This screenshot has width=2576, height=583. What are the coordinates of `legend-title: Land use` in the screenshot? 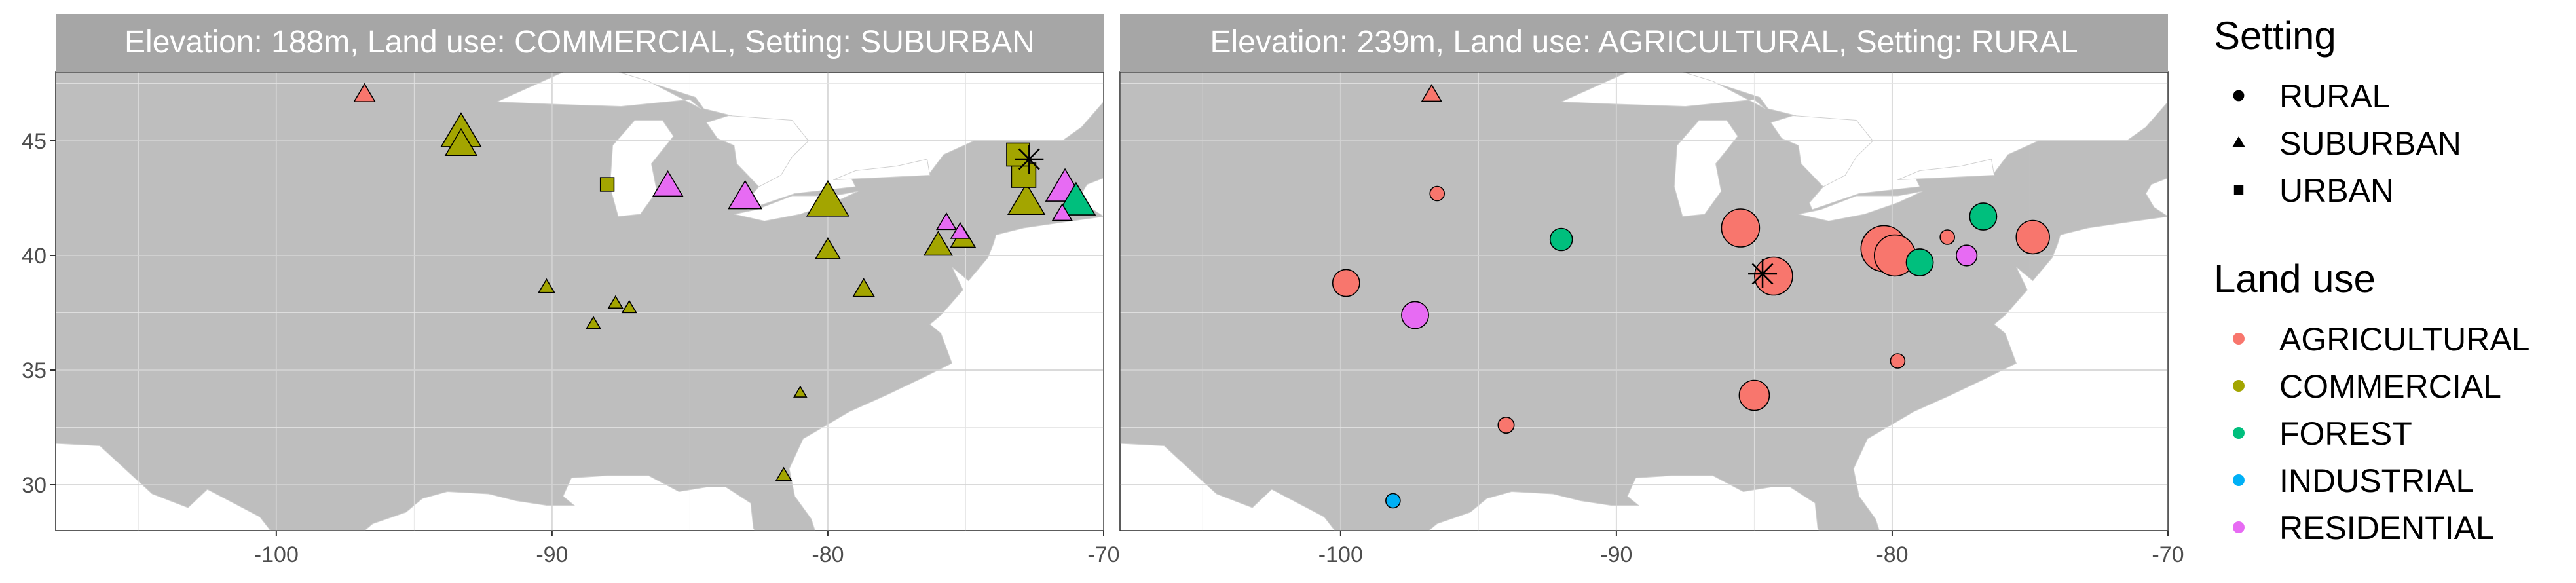 It's located at (2295, 279).